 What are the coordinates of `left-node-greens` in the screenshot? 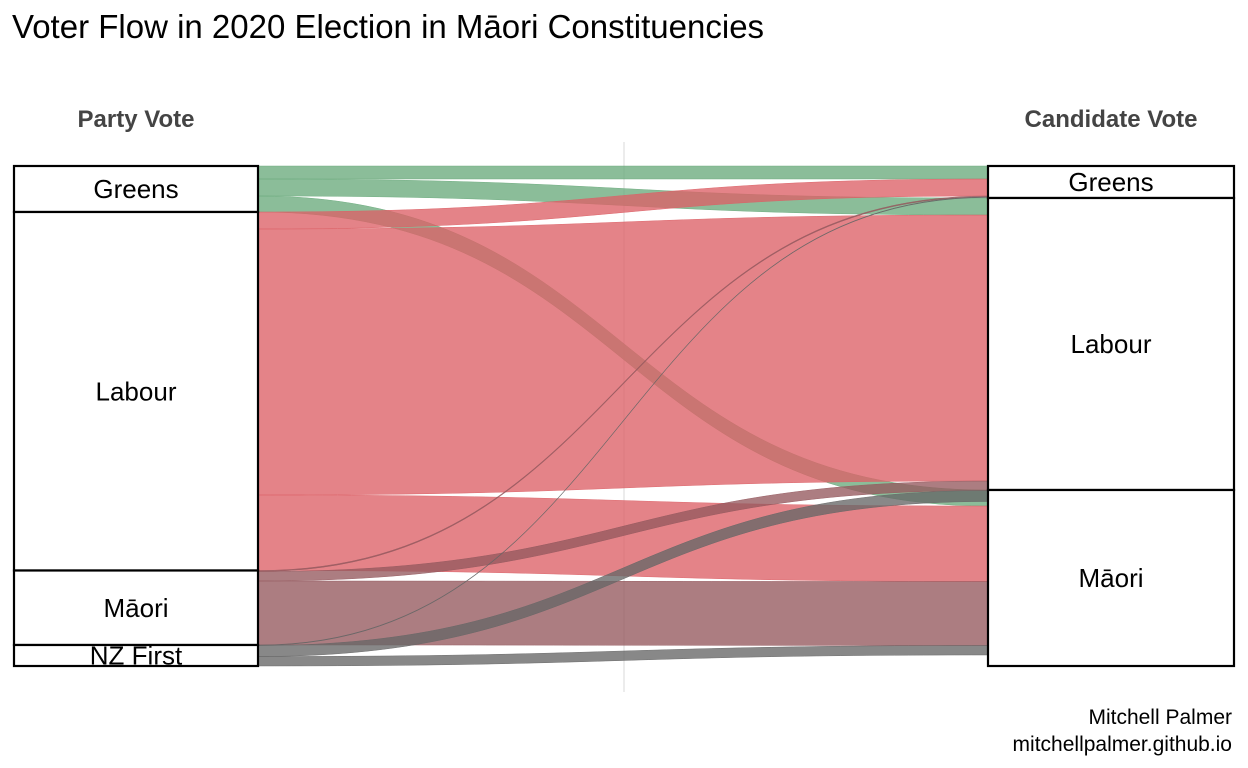 It's located at (136, 189).